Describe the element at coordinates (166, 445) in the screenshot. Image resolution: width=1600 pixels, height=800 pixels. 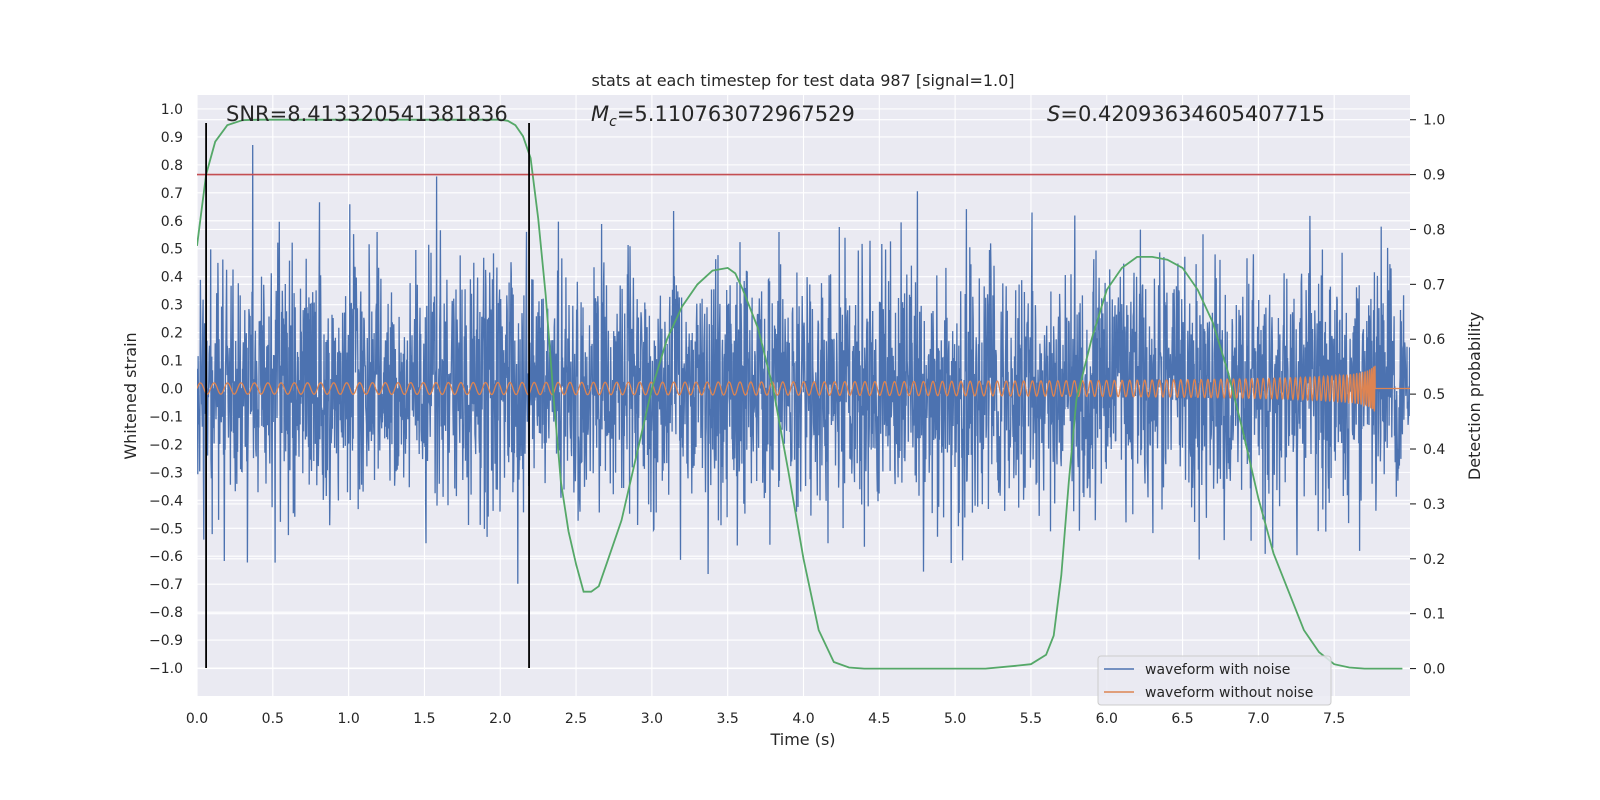
I see `y-tick-label: −0.2` at that location.